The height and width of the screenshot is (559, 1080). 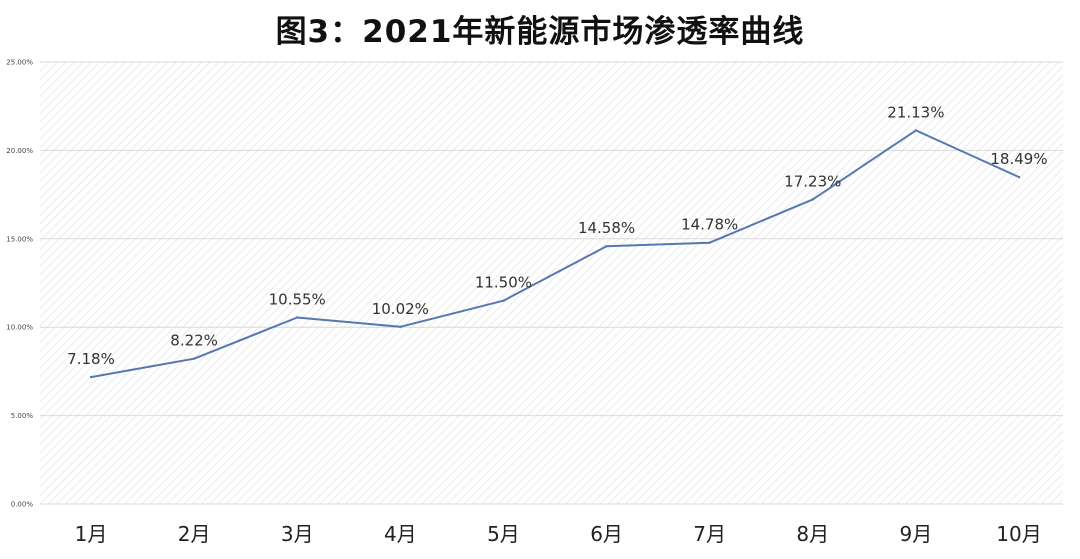 What do you see at coordinates (19, 151) in the screenshot?
I see `y-tick-label: 20.00%` at bounding box center [19, 151].